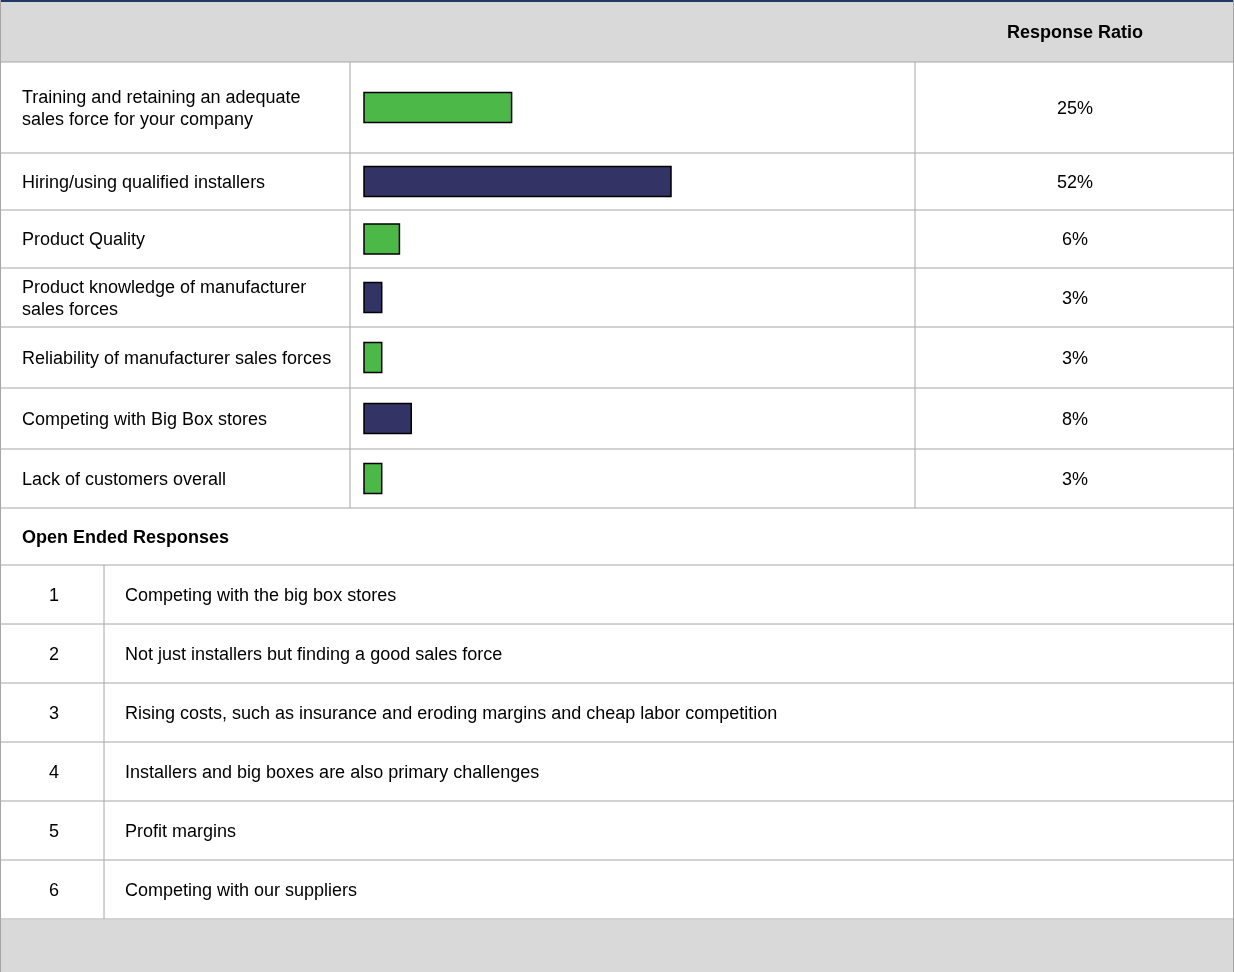 The height and width of the screenshot is (972, 1234). I want to click on y-tick-label: Training and retaining an adequate sales force for your company, so click(161, 107).